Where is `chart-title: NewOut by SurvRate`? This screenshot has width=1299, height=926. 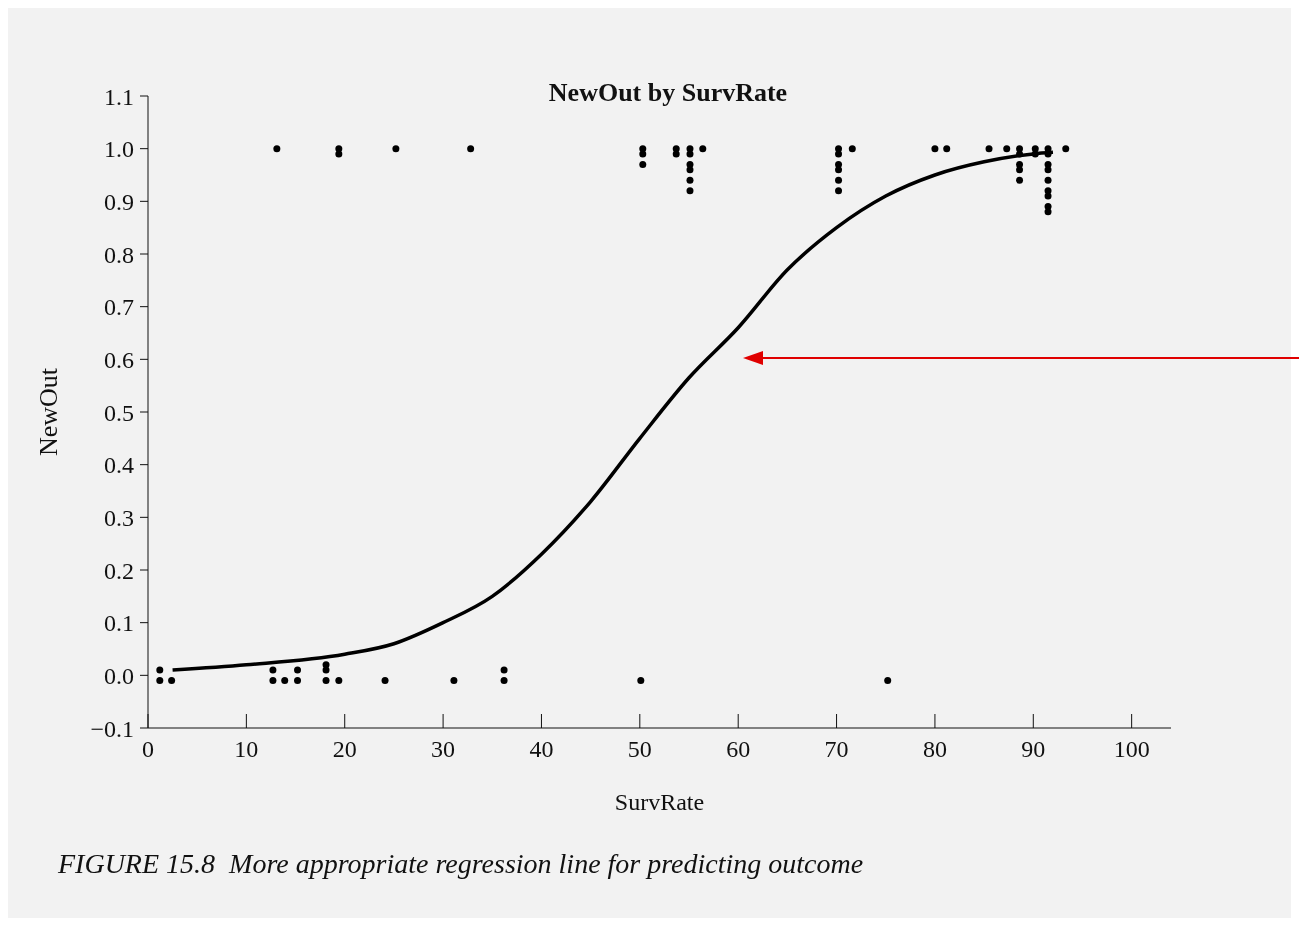
chart-title: NewOut by SurvRate is located at coordinates (668, 93).